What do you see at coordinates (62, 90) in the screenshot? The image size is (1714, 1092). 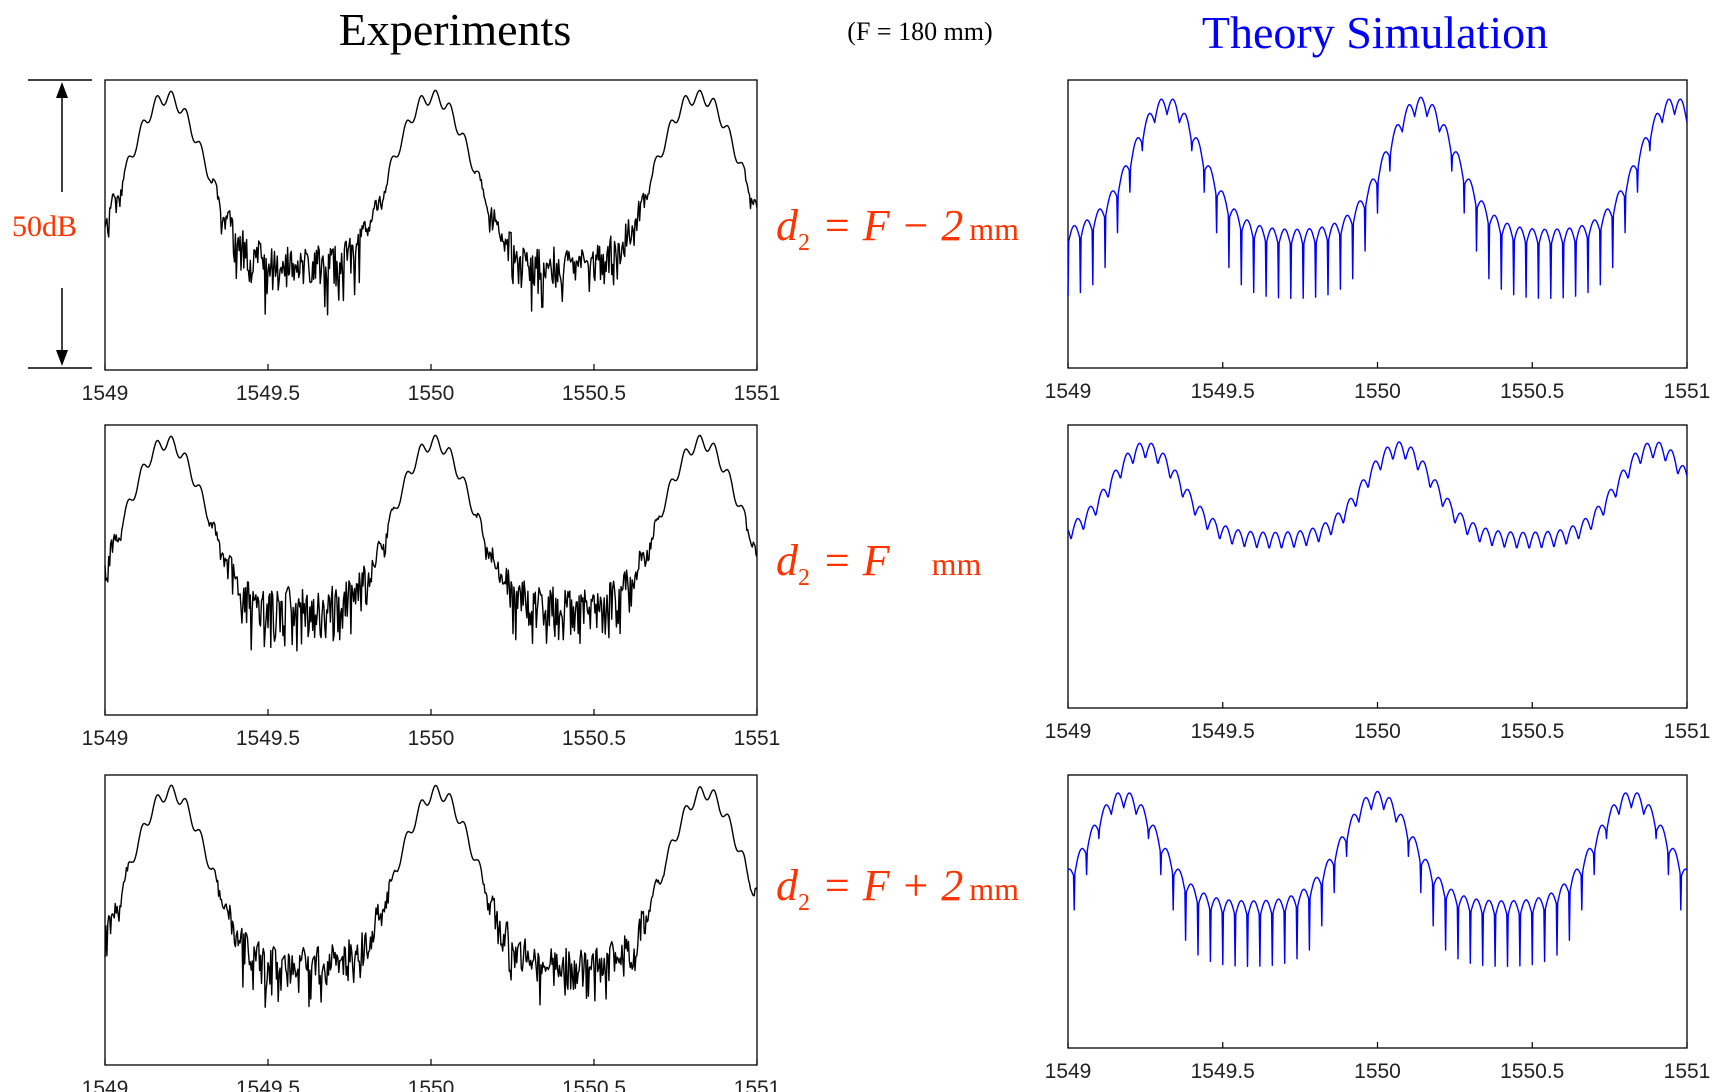 I see `arrow-up-icon` at bounding box center [62, 90].